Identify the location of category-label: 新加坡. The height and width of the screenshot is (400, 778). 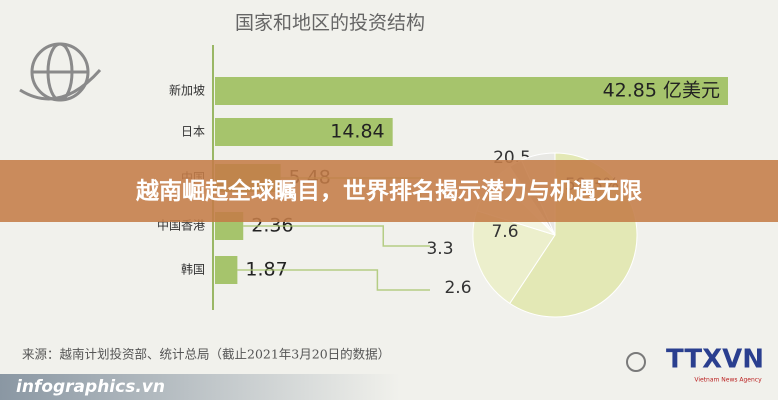
(187, 90).